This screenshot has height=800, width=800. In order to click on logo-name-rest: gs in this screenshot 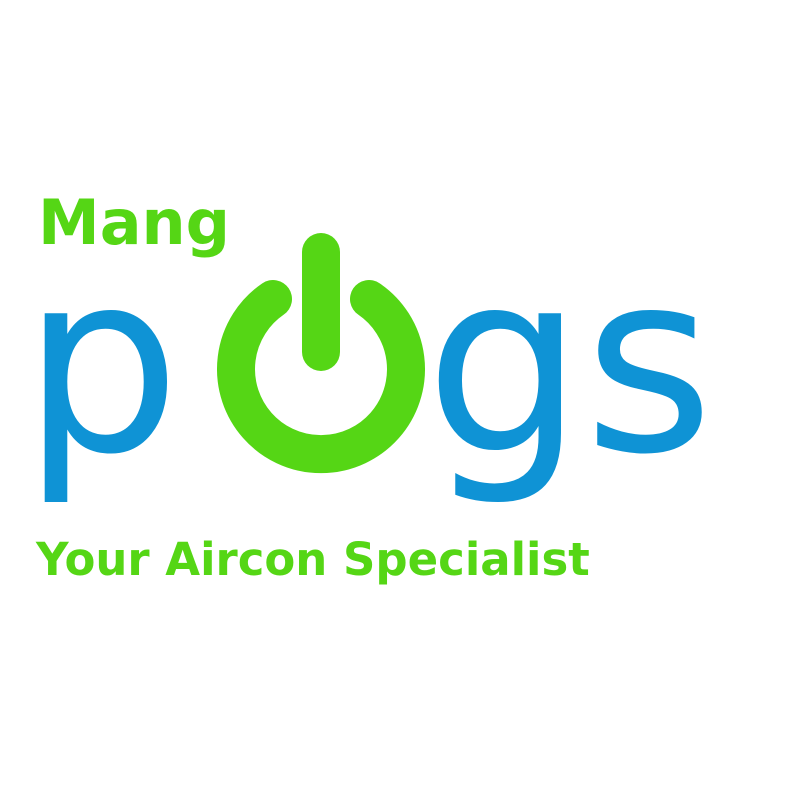, I will do `click(569, 363)`.